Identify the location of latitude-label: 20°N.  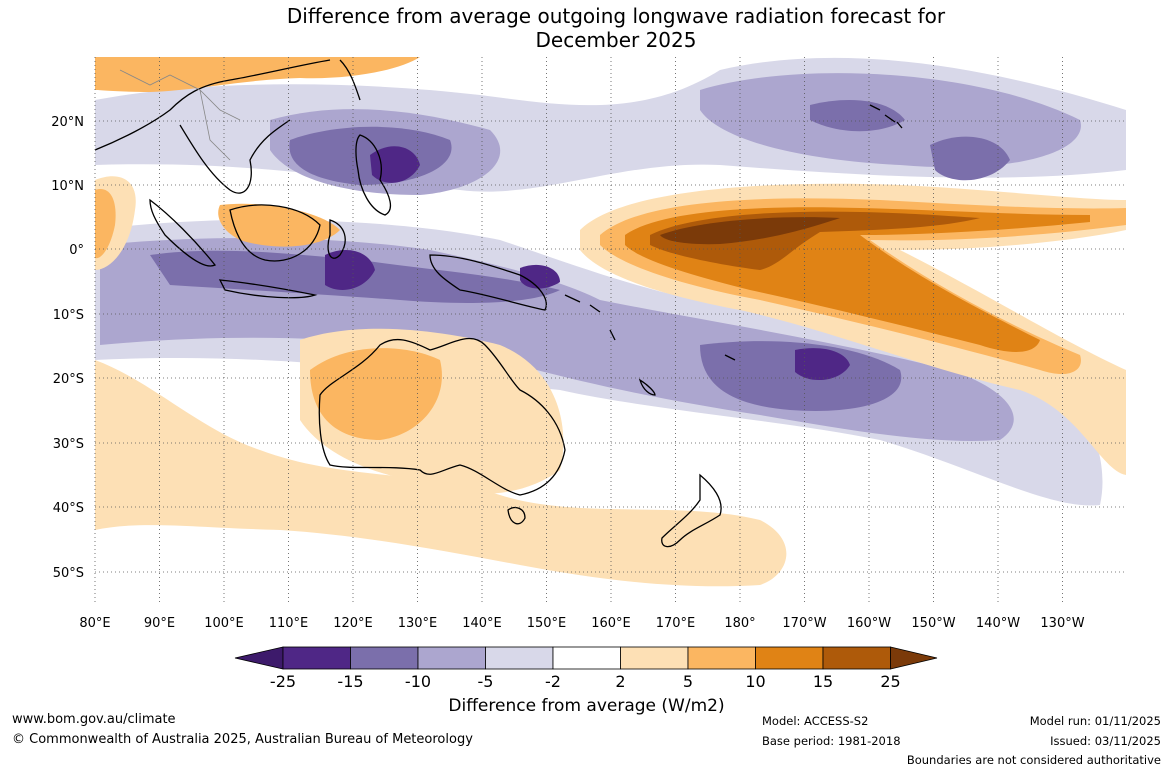
(67, 122).